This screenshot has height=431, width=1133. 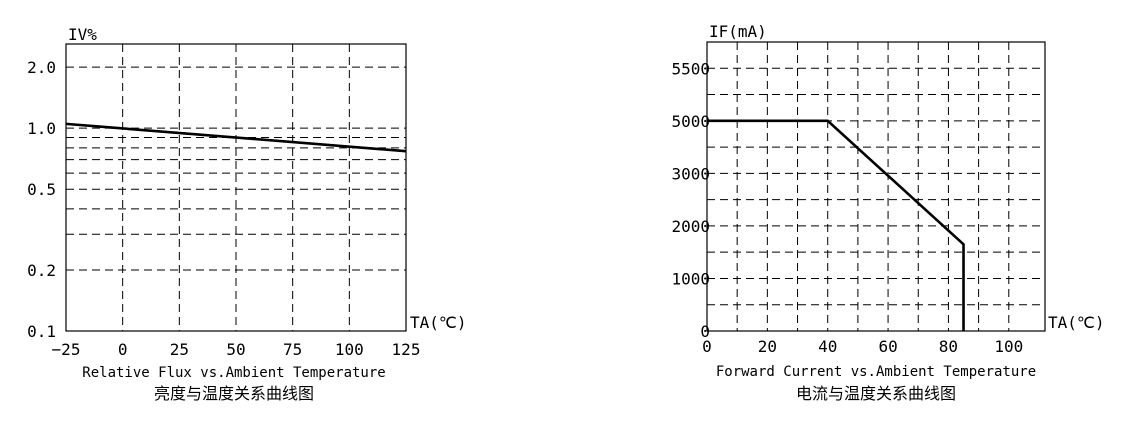 I want to click on current-x-tick-label: 40, so click(x=827, y=346).